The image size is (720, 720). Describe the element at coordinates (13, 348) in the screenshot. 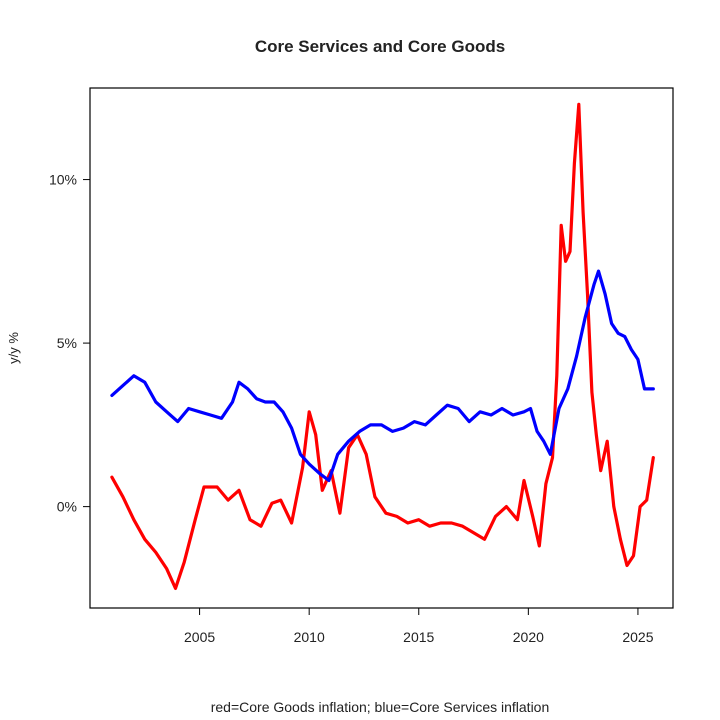

I see `y-axis-label: y/y %` at that location.